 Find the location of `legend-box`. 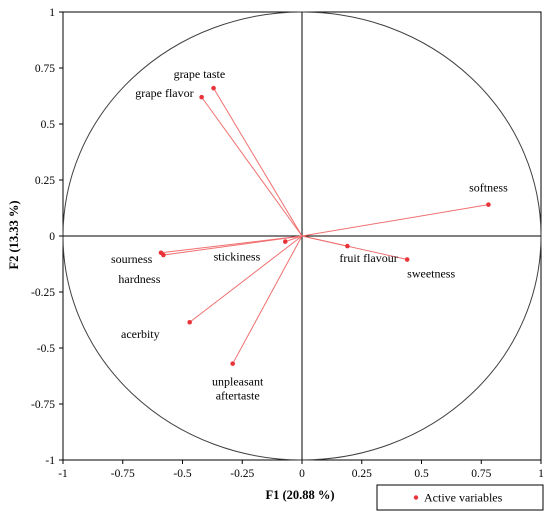

legend-box is located at coordinates (460, 497).